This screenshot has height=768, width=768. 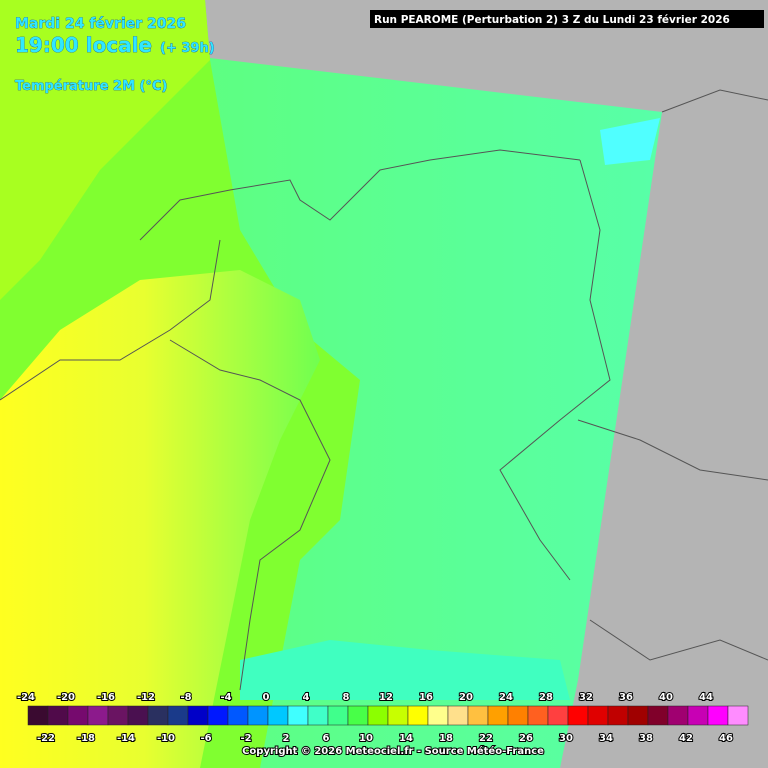 What do you see at coordinates (366, 738) in the screenshot?
I see `legend-label: 10` at bounding box center [366, 738].